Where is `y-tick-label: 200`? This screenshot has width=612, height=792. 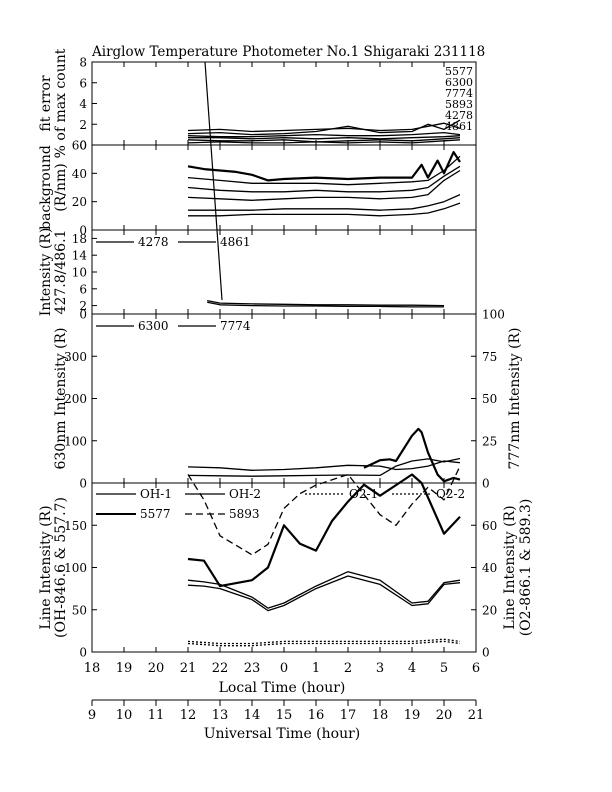 y-tick-label: 200 is located at coordinates (75, 399).